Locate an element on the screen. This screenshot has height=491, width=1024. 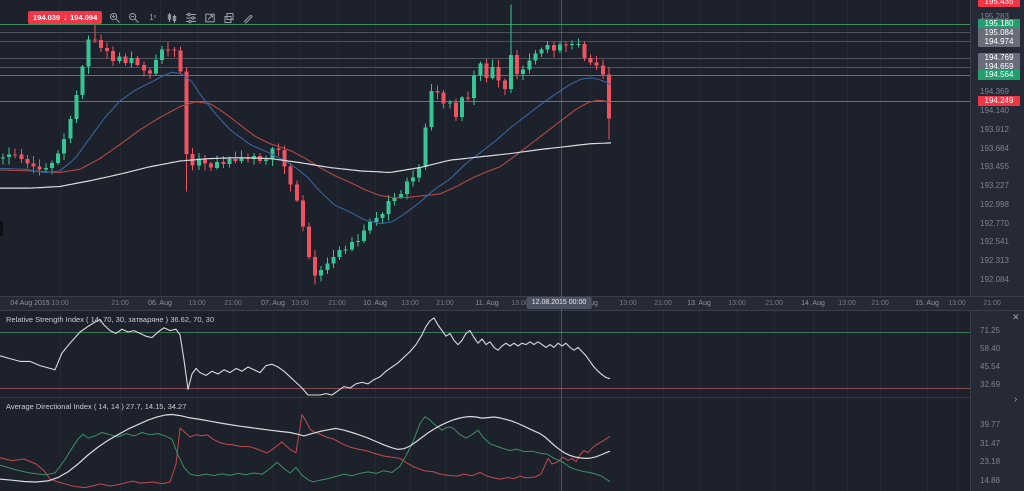
zoom-out-icon is located at coordinates (133, 17).